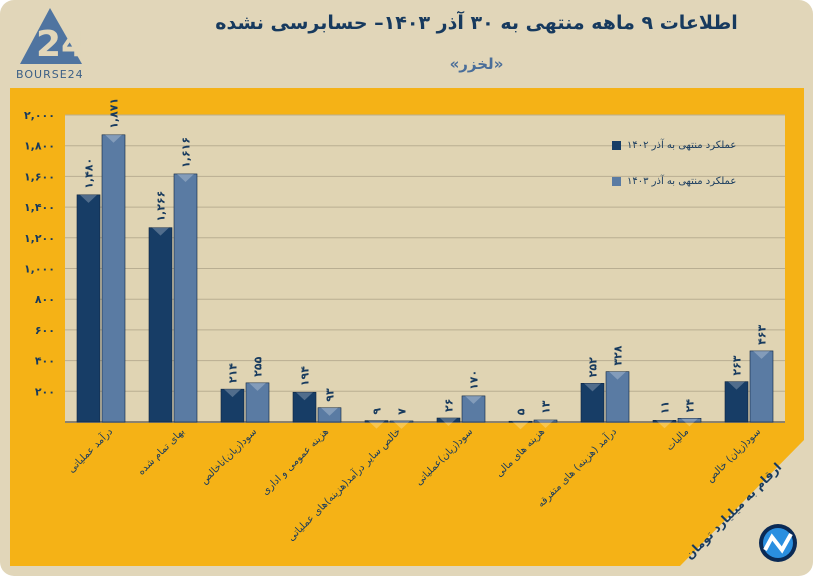 Image resolution: width=813 pixels, height=576 pixels. What do you see at coordinates (546, 407) in the screenshot?
I see `data-label: ۱۳` at bounding box center [546, 407].